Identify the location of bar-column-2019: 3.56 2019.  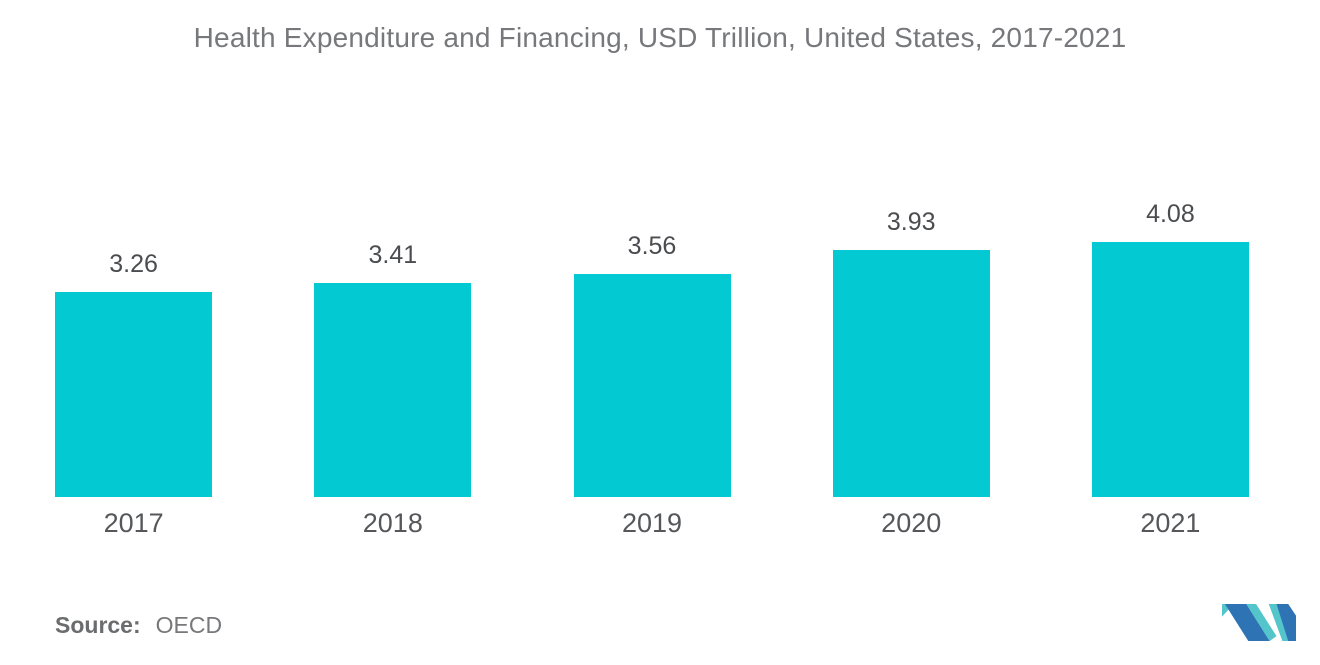
(651, 370).